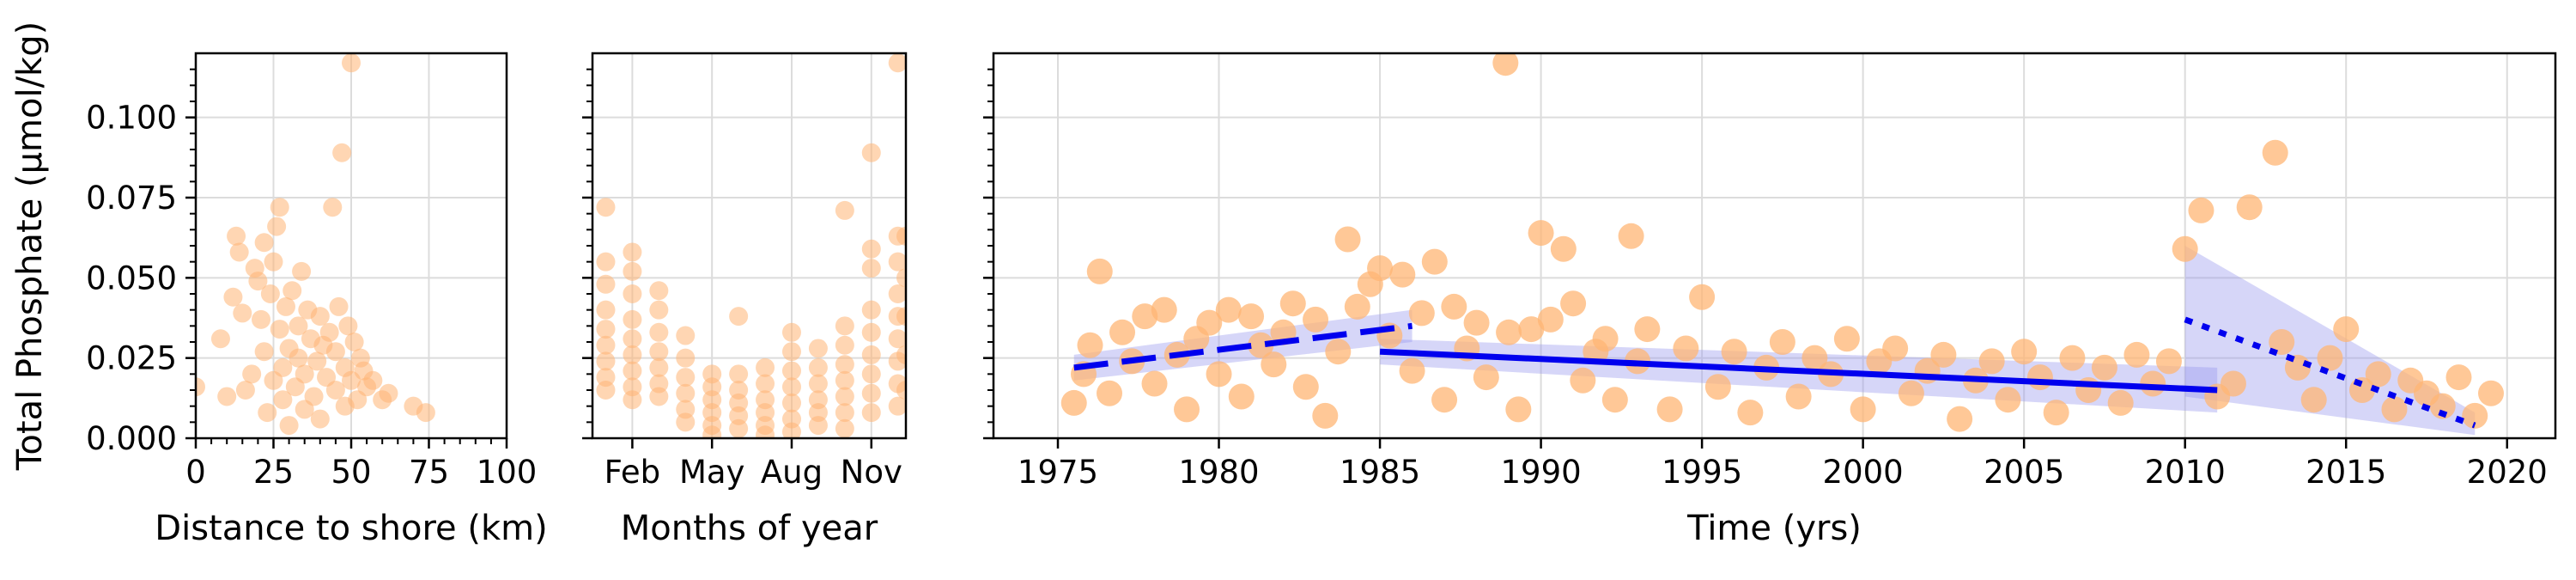 Image resolution: width=2576 pixels, height=580 pixels. What do you see at coordinates (315, 244) in the screenshot?
I see `plot-area` at bounding box center [315, 244].